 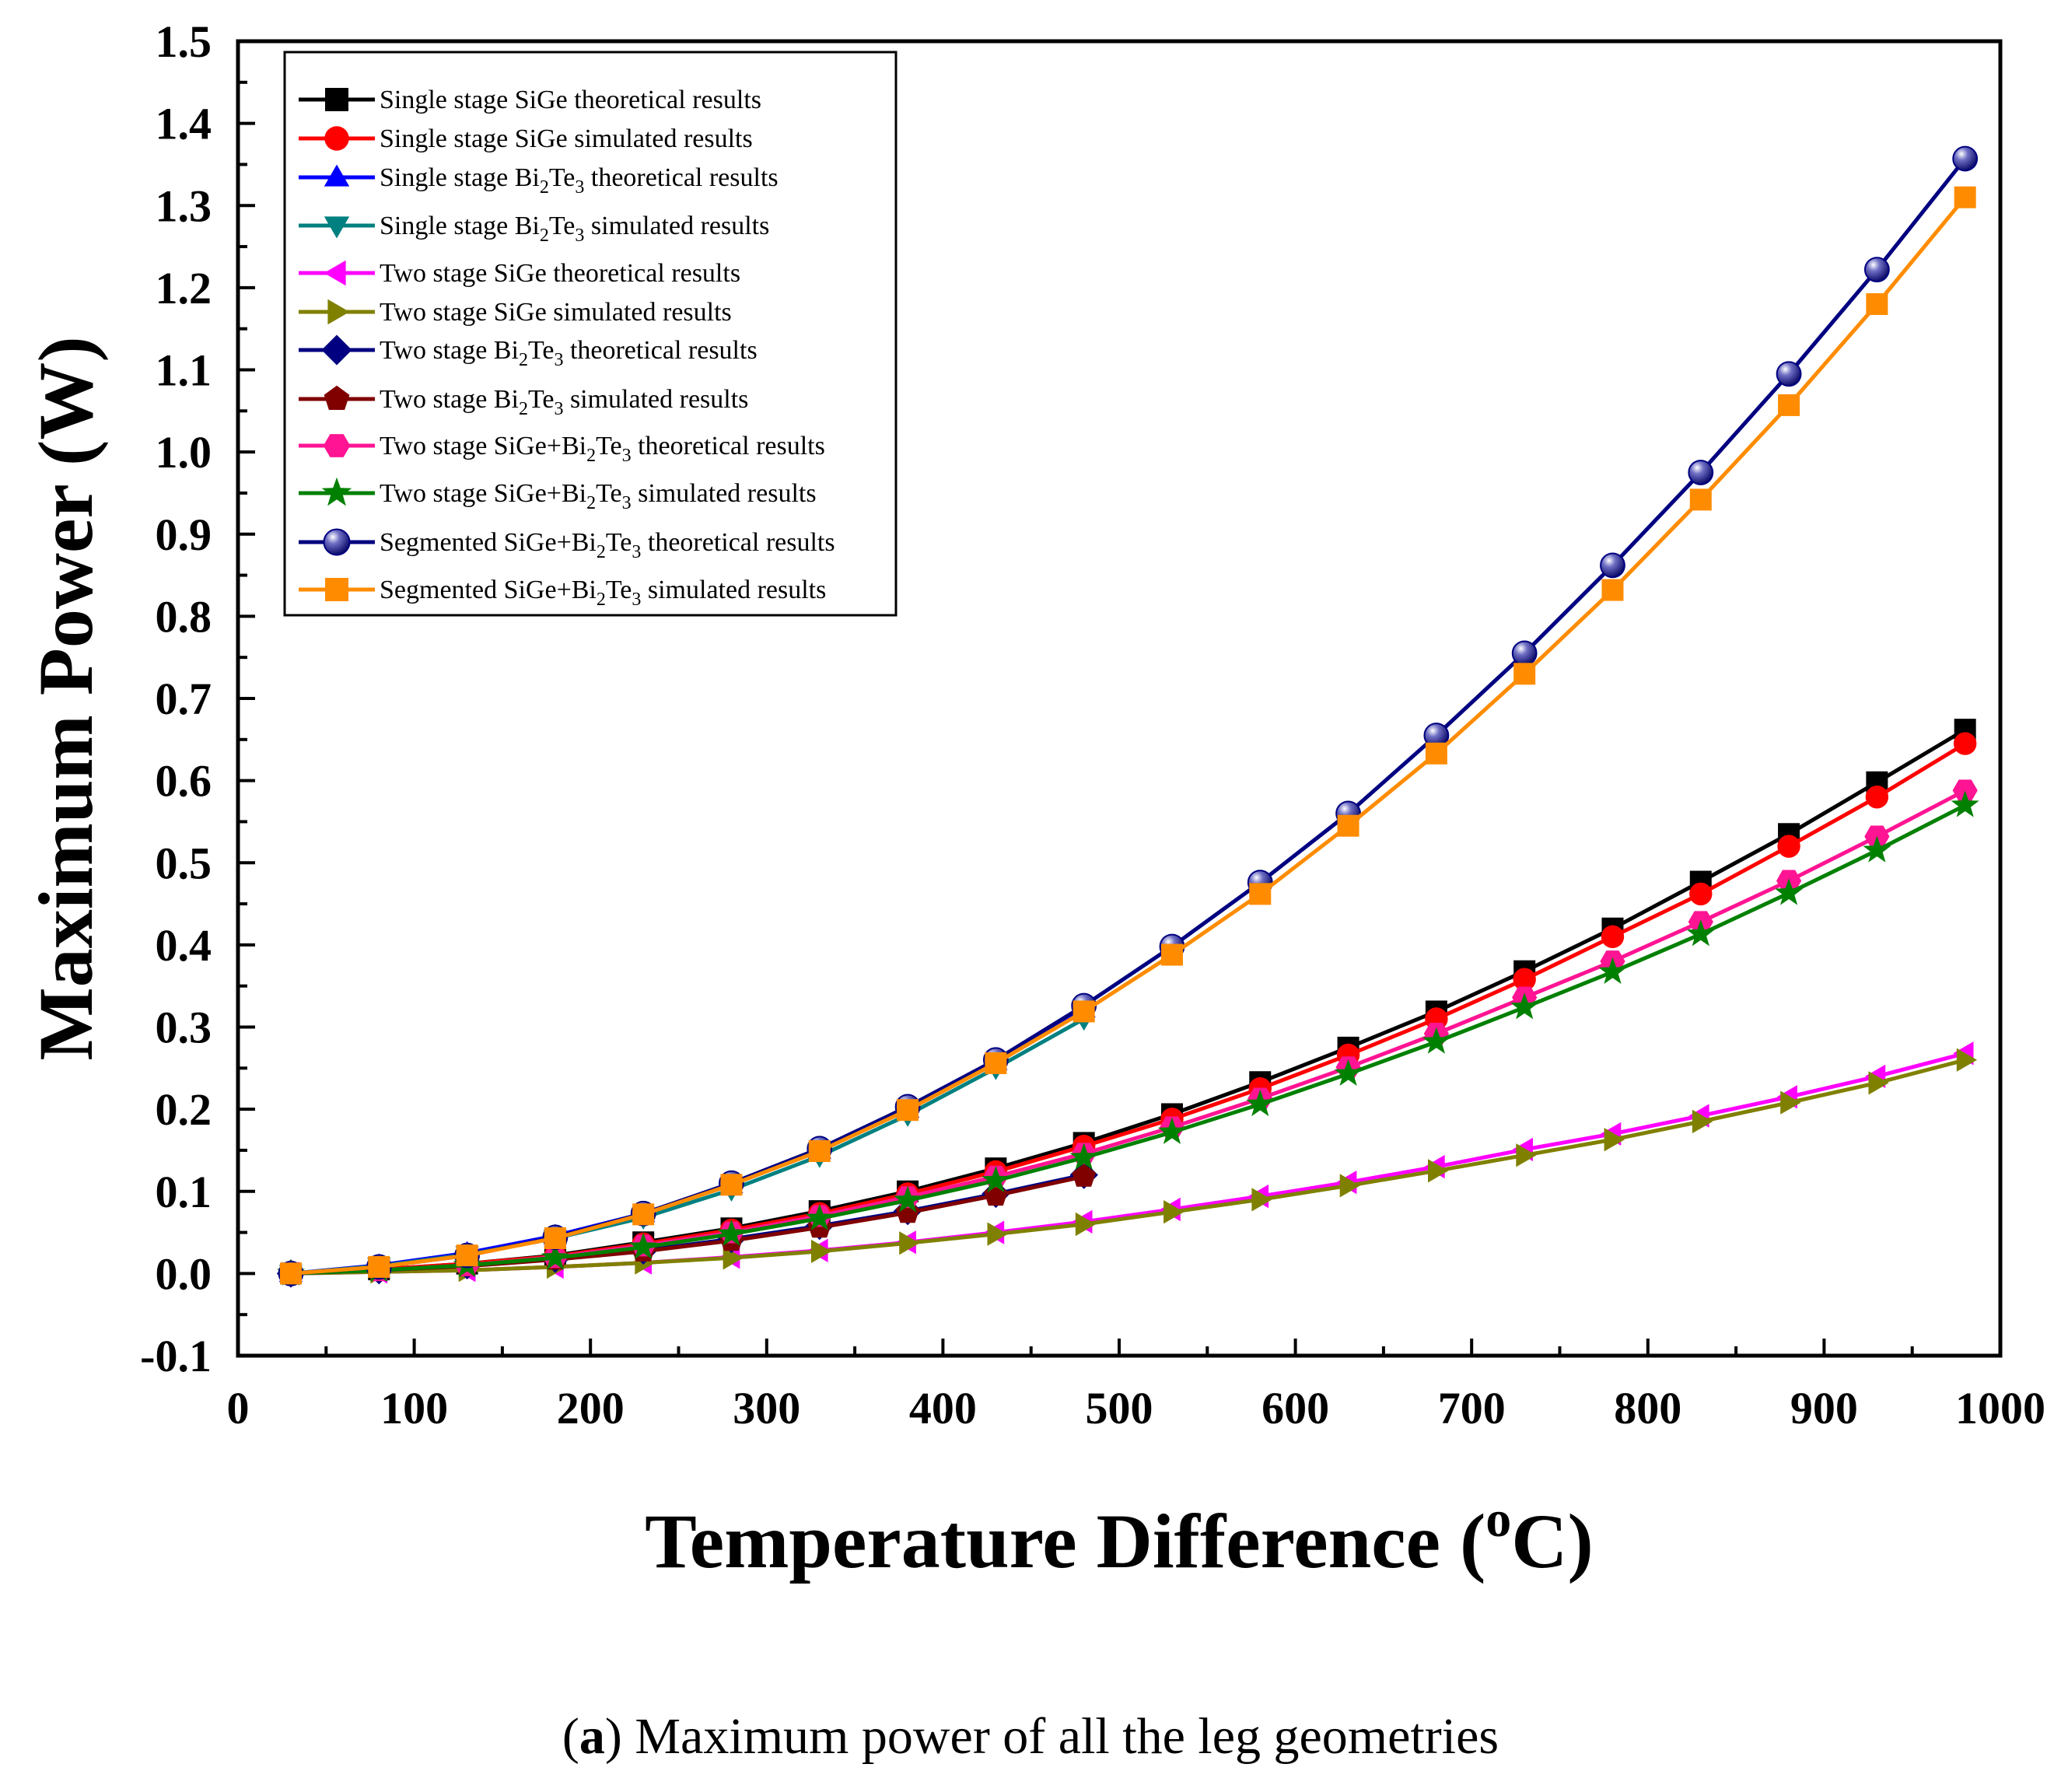 What do you see at coordinates (519, 273) in the screenshot?
I see `legend-entry: Two stage SiGe theoretical results` at bounding box center [519, 273].